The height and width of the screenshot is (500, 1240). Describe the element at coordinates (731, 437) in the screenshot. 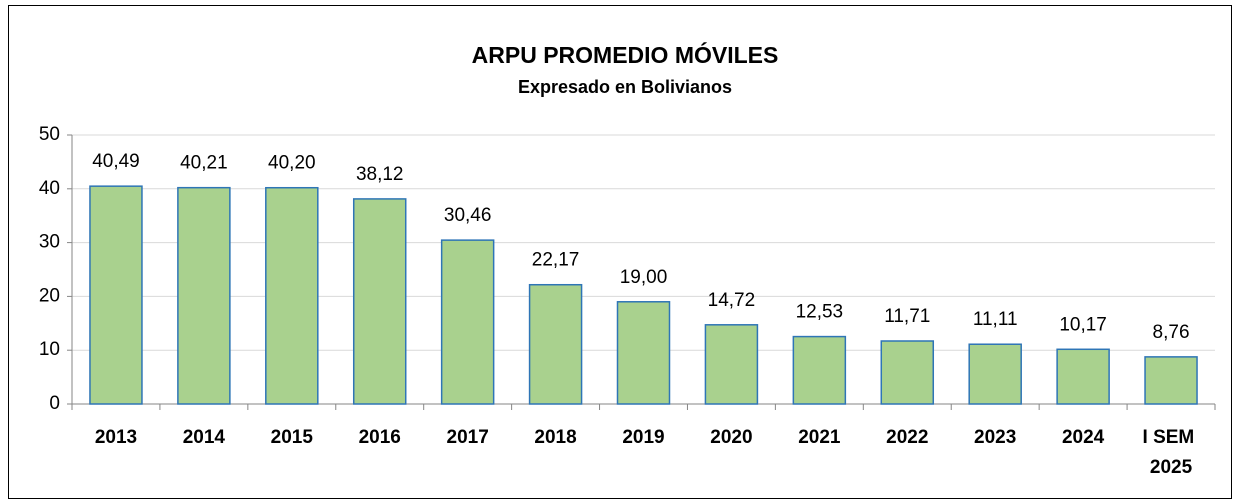

I see `x-tick-label: 2020` at that location.